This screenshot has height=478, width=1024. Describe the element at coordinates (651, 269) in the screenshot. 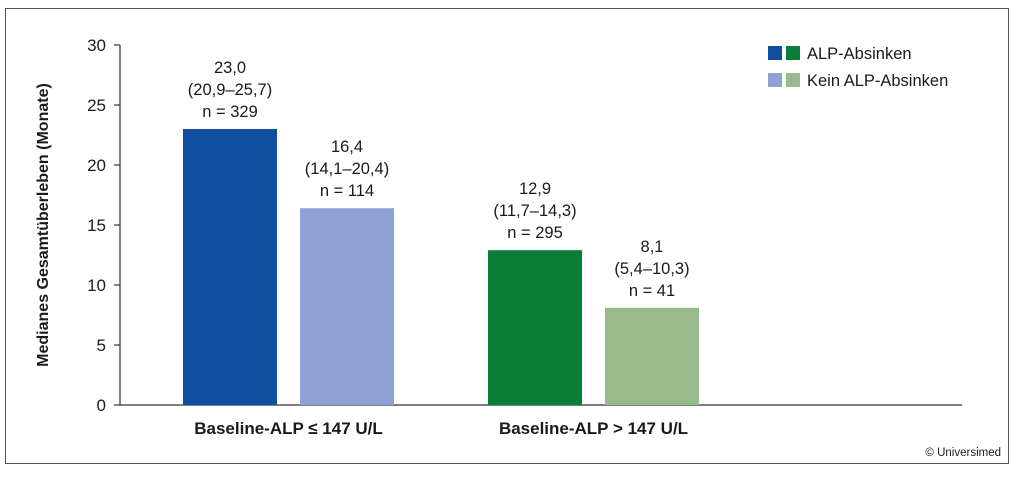

I see `data-label: (5,4–10,3)` at that location.